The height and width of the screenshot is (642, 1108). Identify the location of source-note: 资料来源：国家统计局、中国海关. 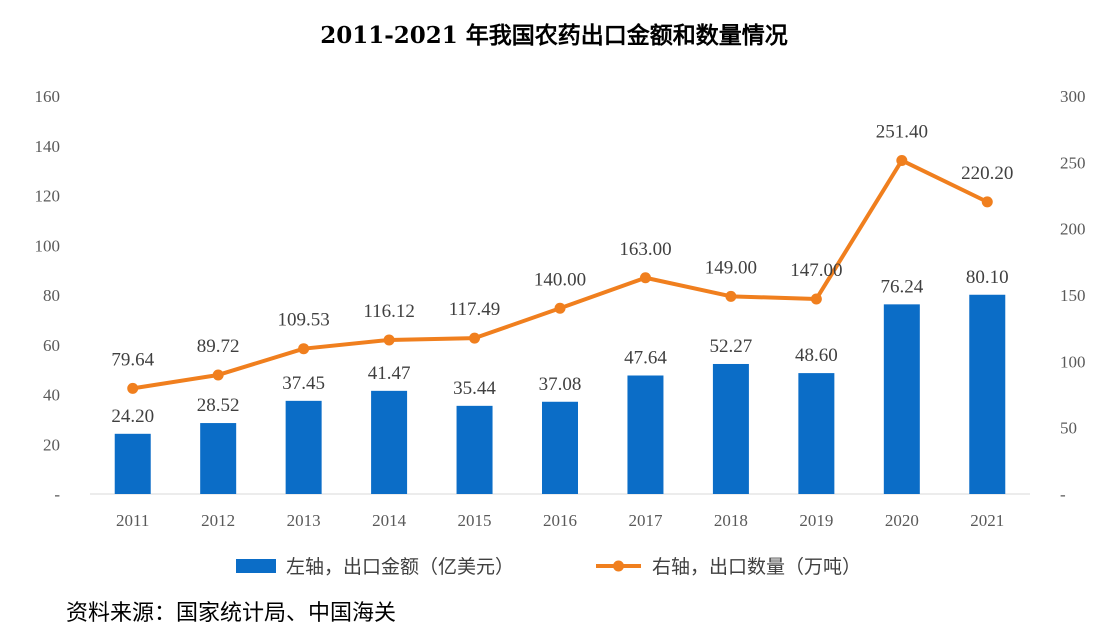
(231, 613).